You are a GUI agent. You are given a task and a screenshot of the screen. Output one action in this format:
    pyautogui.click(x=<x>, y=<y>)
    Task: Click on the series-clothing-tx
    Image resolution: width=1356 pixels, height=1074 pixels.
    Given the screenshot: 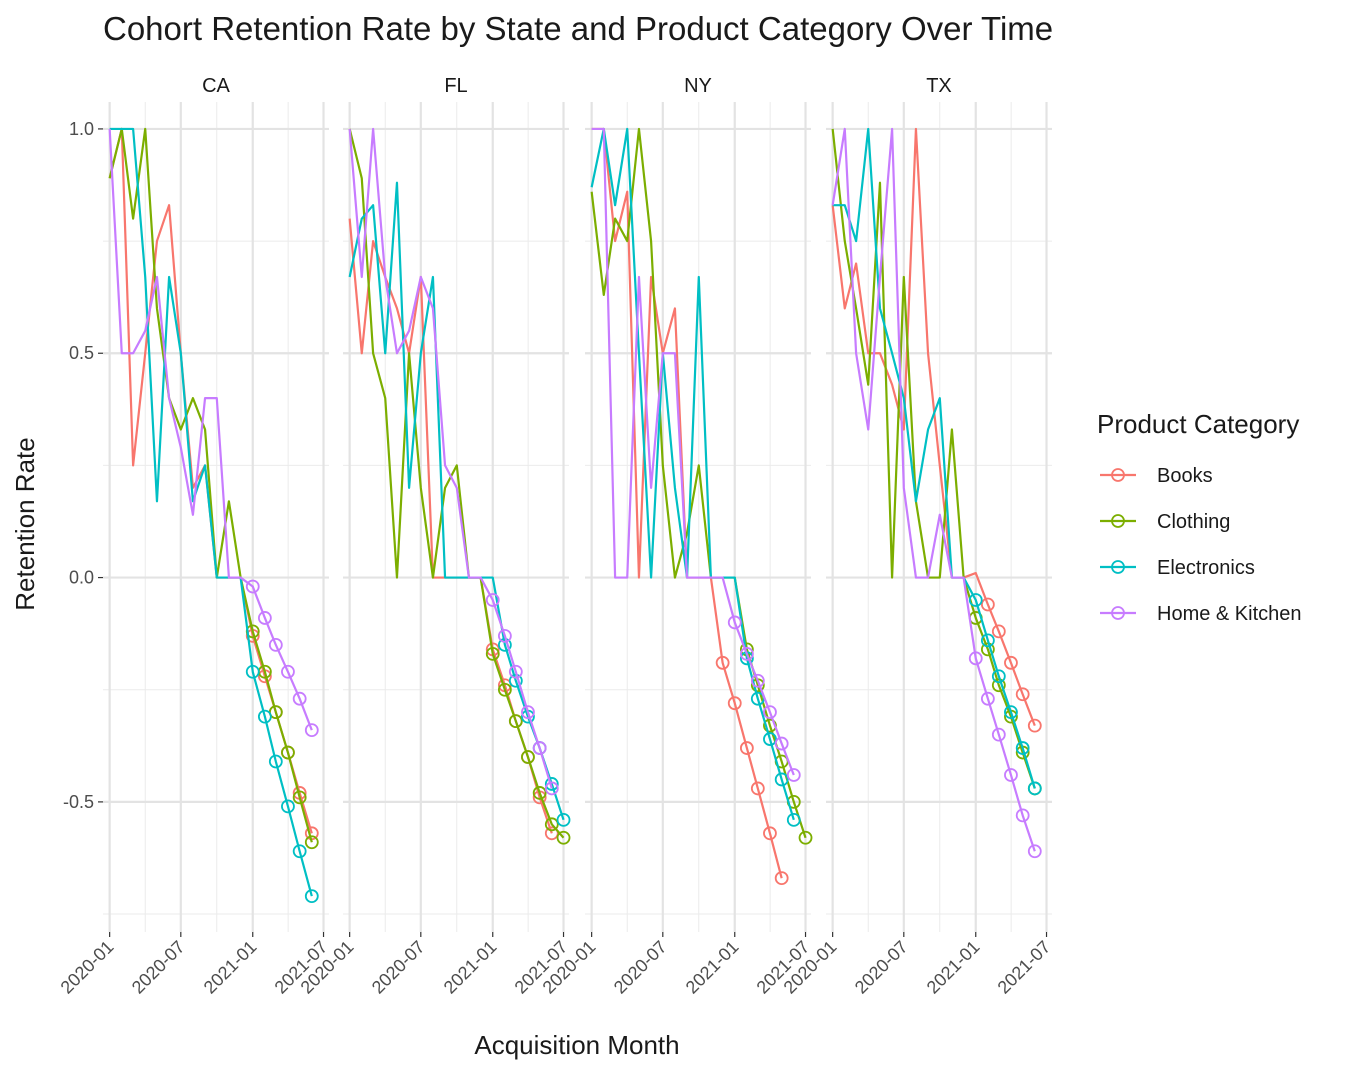 What is the action you would take?
    pyautogui.click(x=936, y=462)
    